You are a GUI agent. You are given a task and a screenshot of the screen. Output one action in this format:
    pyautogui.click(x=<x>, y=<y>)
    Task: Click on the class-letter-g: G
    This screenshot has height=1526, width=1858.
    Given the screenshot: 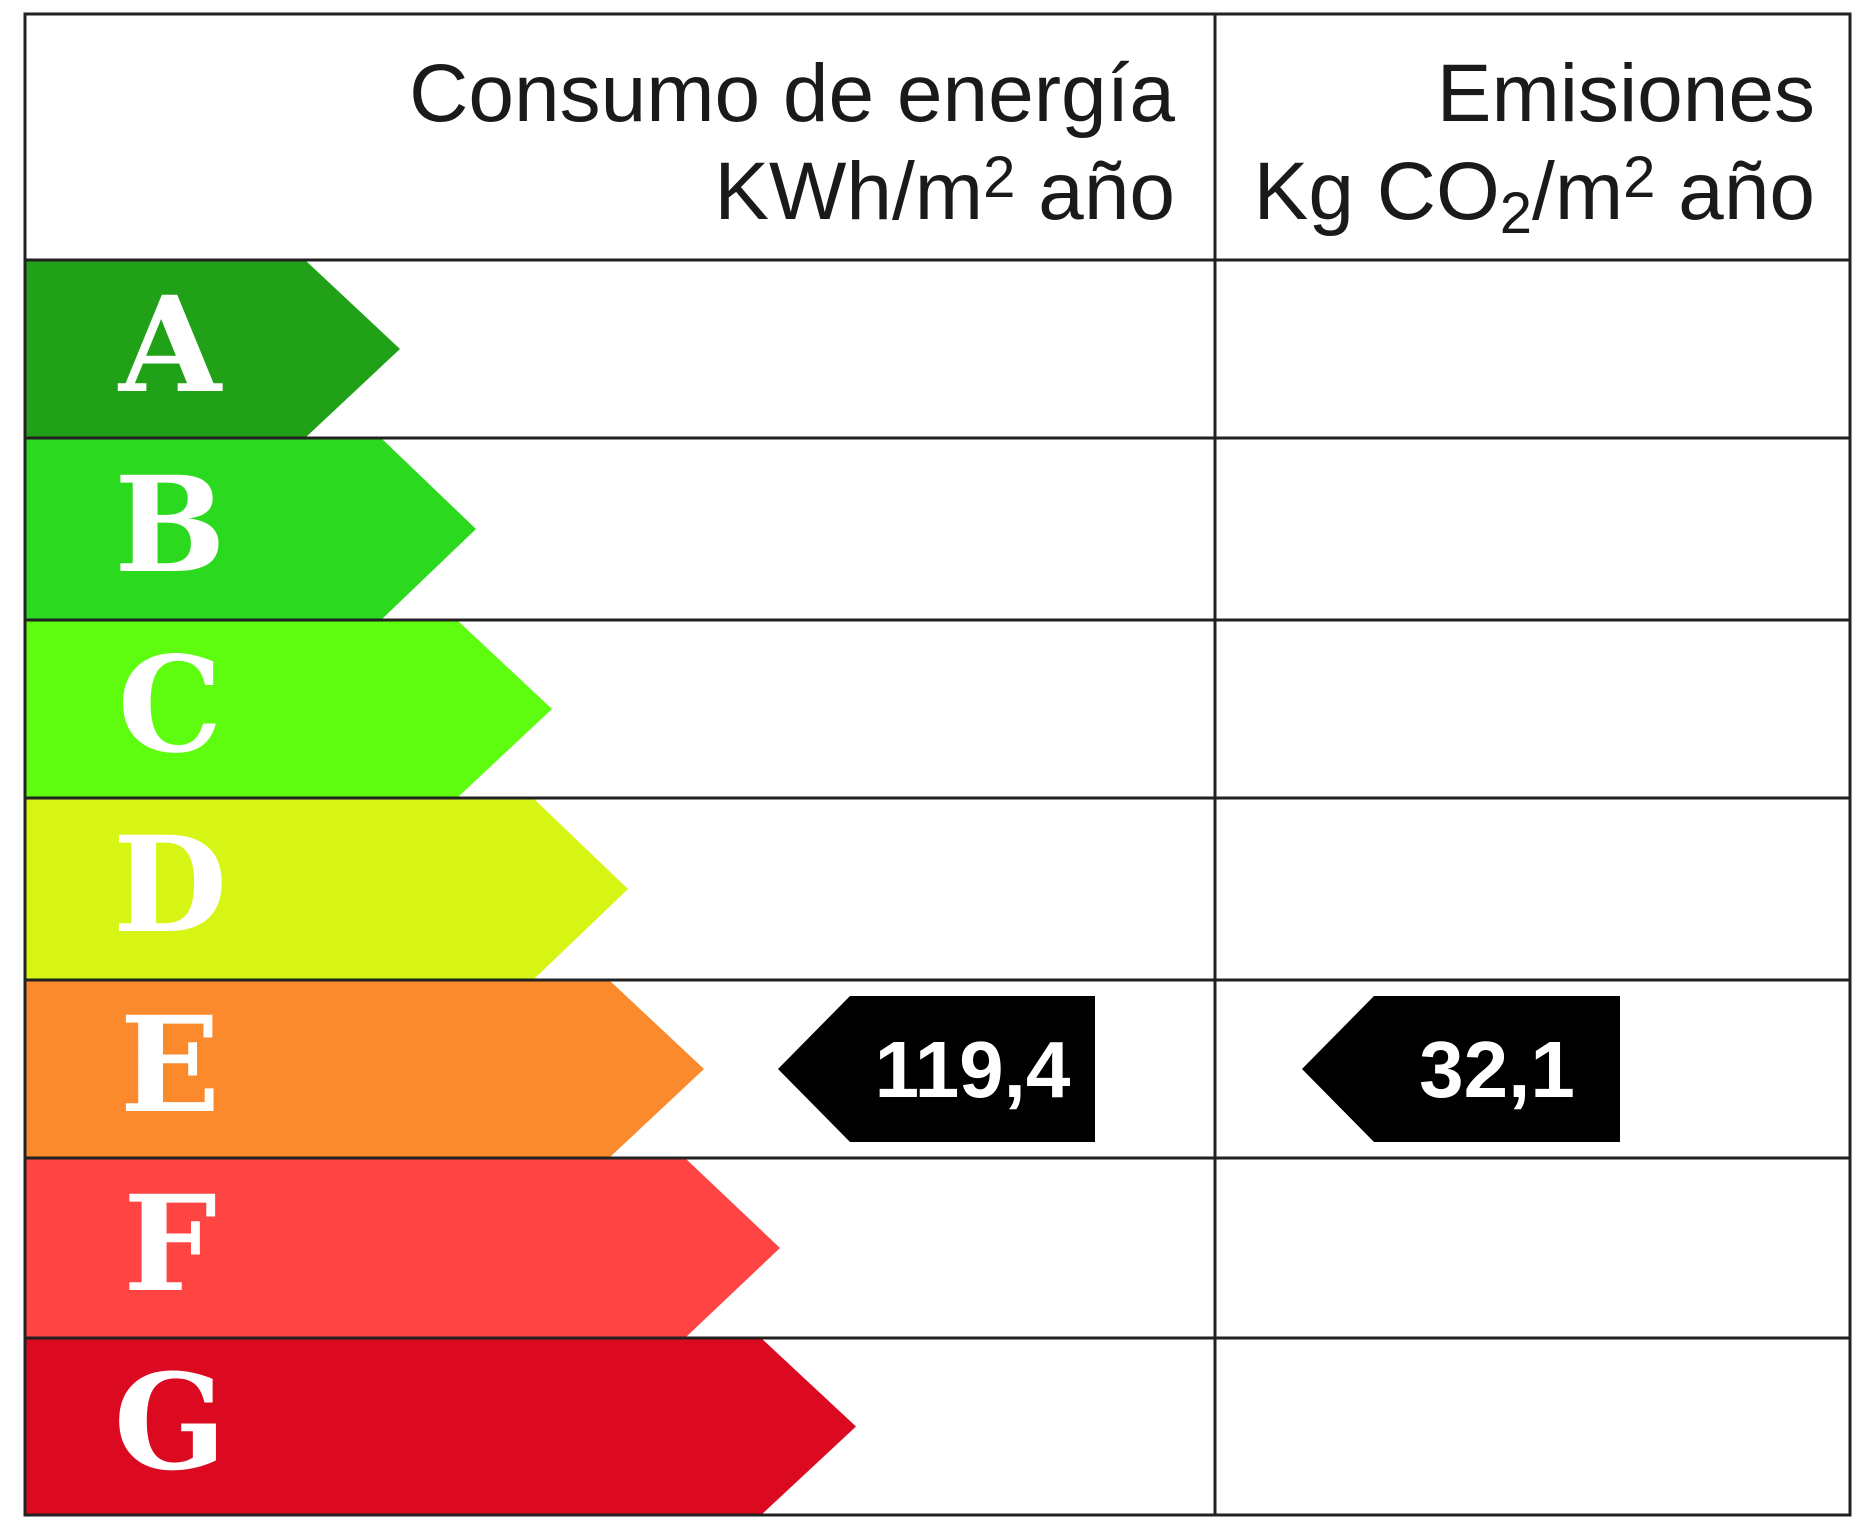 What is the action you would take?
    pyautogui.click(x=170, y=1423)
    